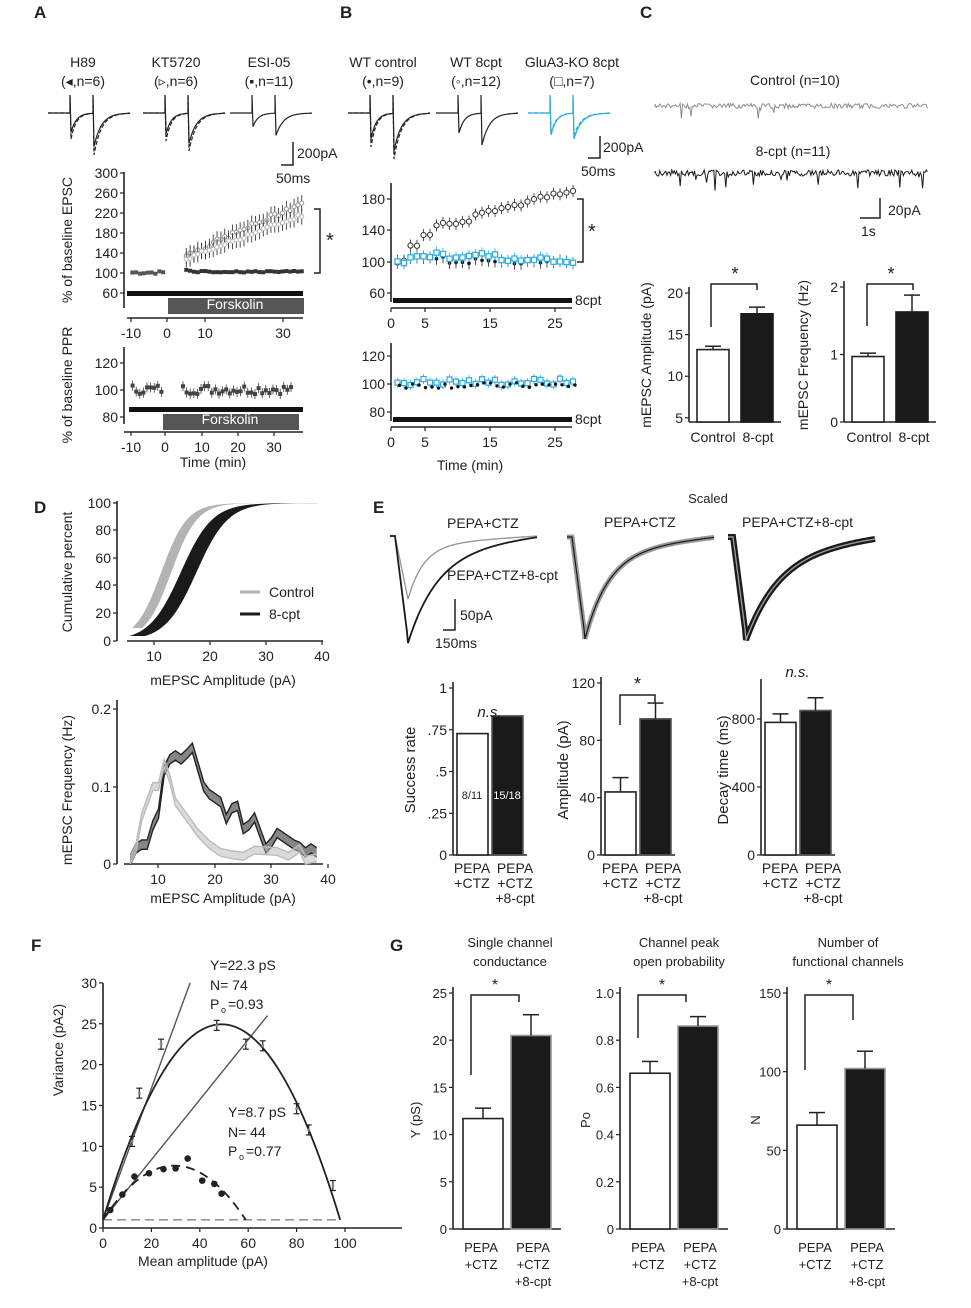 The height and width of the screenshot is (1308, 971). What do you see at coordinates (755, 1119) in the screenshot?
I see `y-axis-label: N` at bounding box center [755, 1119].